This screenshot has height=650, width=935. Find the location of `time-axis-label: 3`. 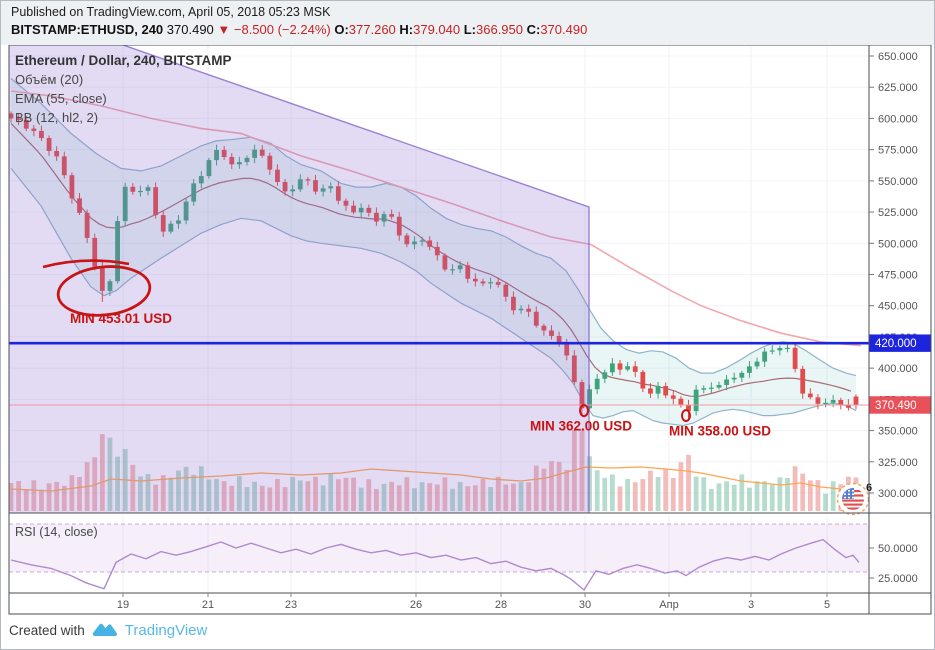

time-axis-label: 3 is located at coordinates (751, 605).